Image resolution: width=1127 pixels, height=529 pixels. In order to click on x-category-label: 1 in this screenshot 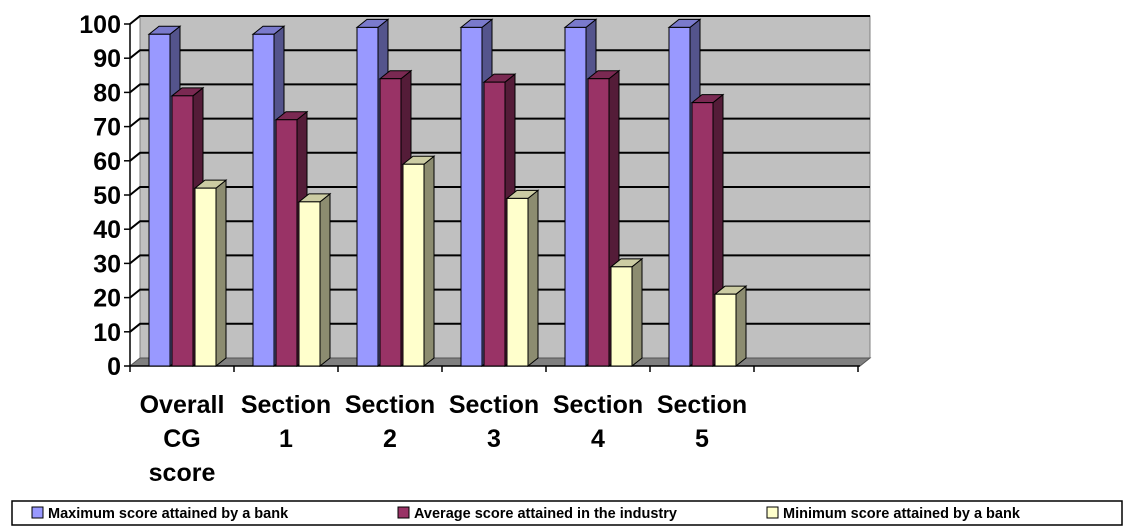, I will do `click(286, 439)`.